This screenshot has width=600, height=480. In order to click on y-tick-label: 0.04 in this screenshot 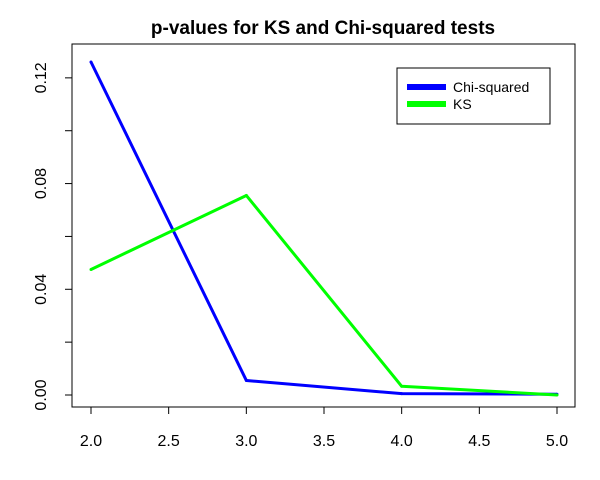, I will do `click(41, 289)`.